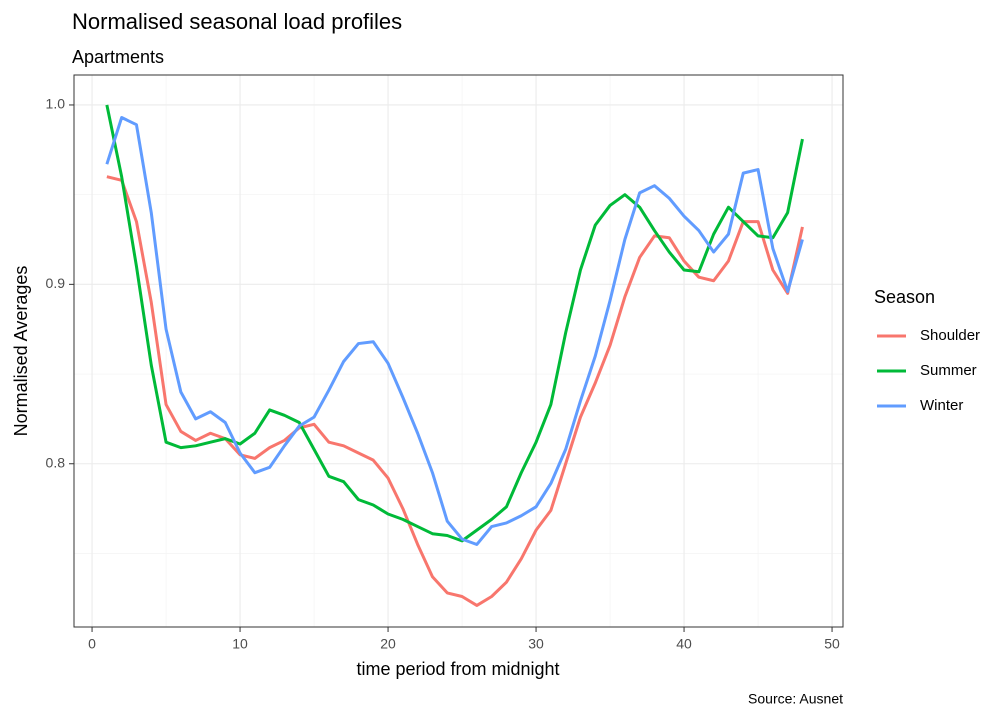 The width and height of the screenshot is (1007, 722). I want to click on x-tick-label: 20, so click(388, 644).